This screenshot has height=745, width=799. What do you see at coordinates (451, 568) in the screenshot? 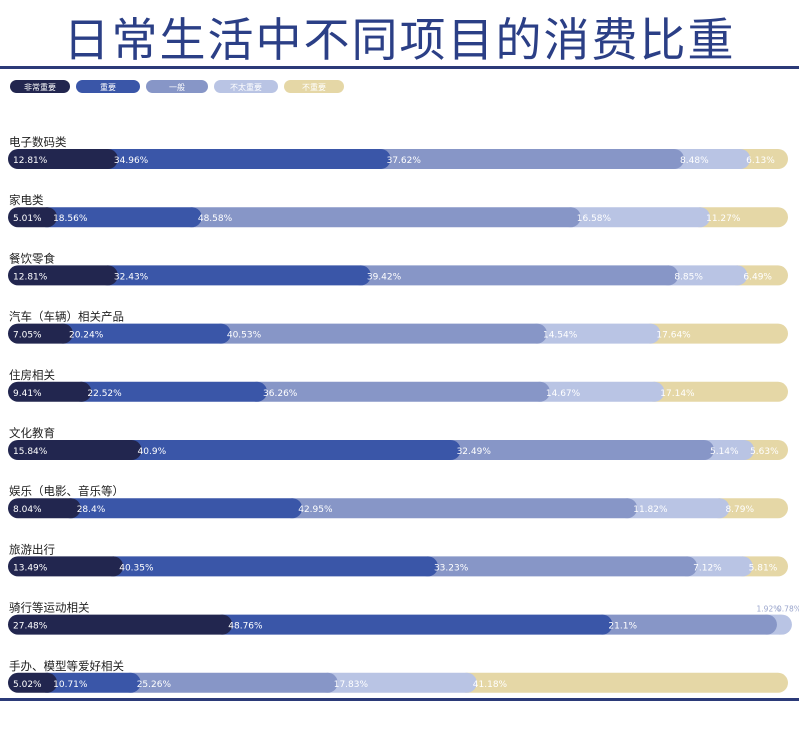
I see `value-label-r8-s3: 33.23%` at bounding box center [451, 568].